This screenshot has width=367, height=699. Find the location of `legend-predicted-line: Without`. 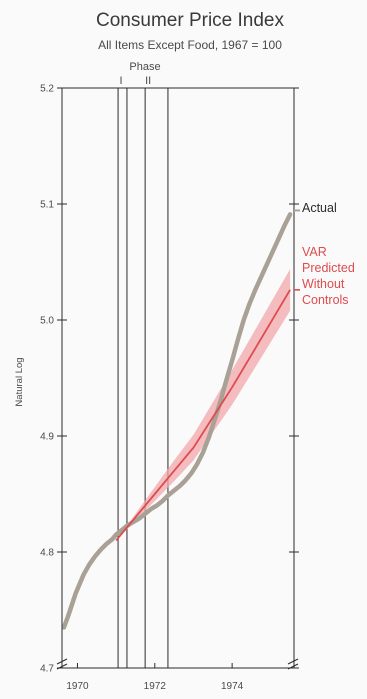

legend-predicted-line: Without is located at coordinates (323, 284).